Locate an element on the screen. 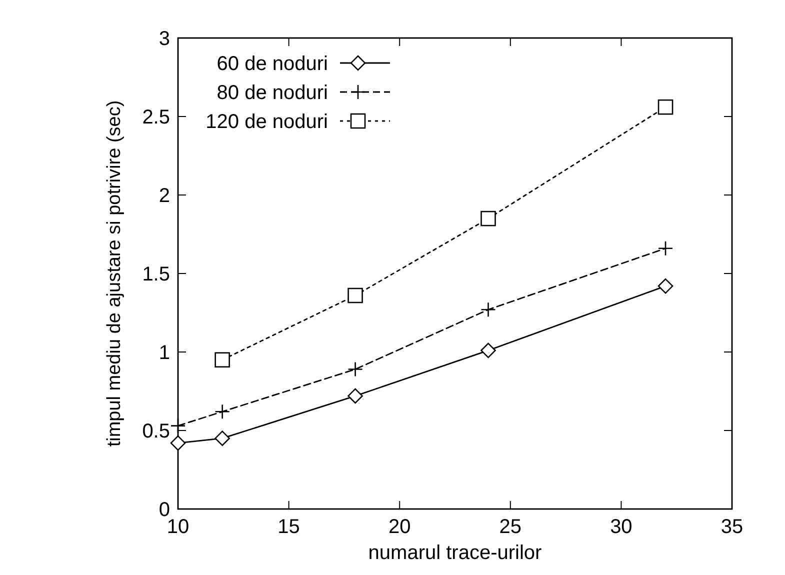 This screenshot has height=575, width=785. y-tick-label: 1.5 is located at coordinates (156, 275).